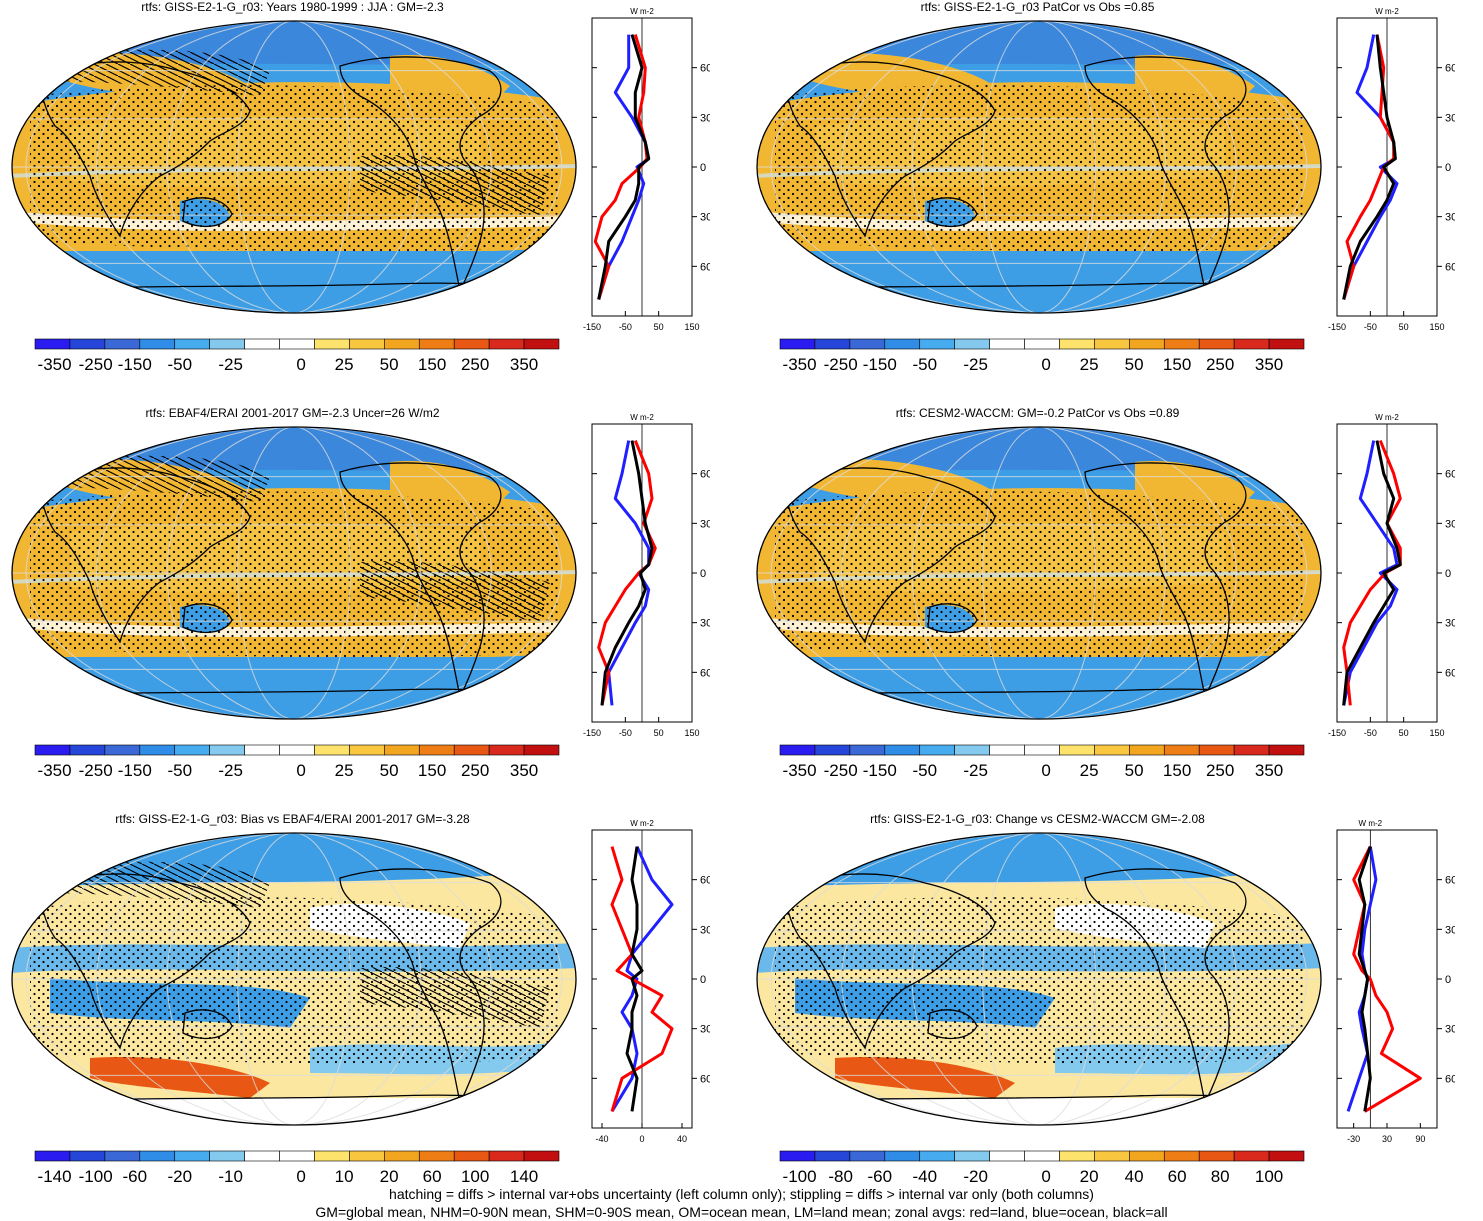 The height and width of the screenshot is (1221, 1483). Describe the element at coordinates (705, 524) in the screenshot. I see `lat-label: 30N` at that location.